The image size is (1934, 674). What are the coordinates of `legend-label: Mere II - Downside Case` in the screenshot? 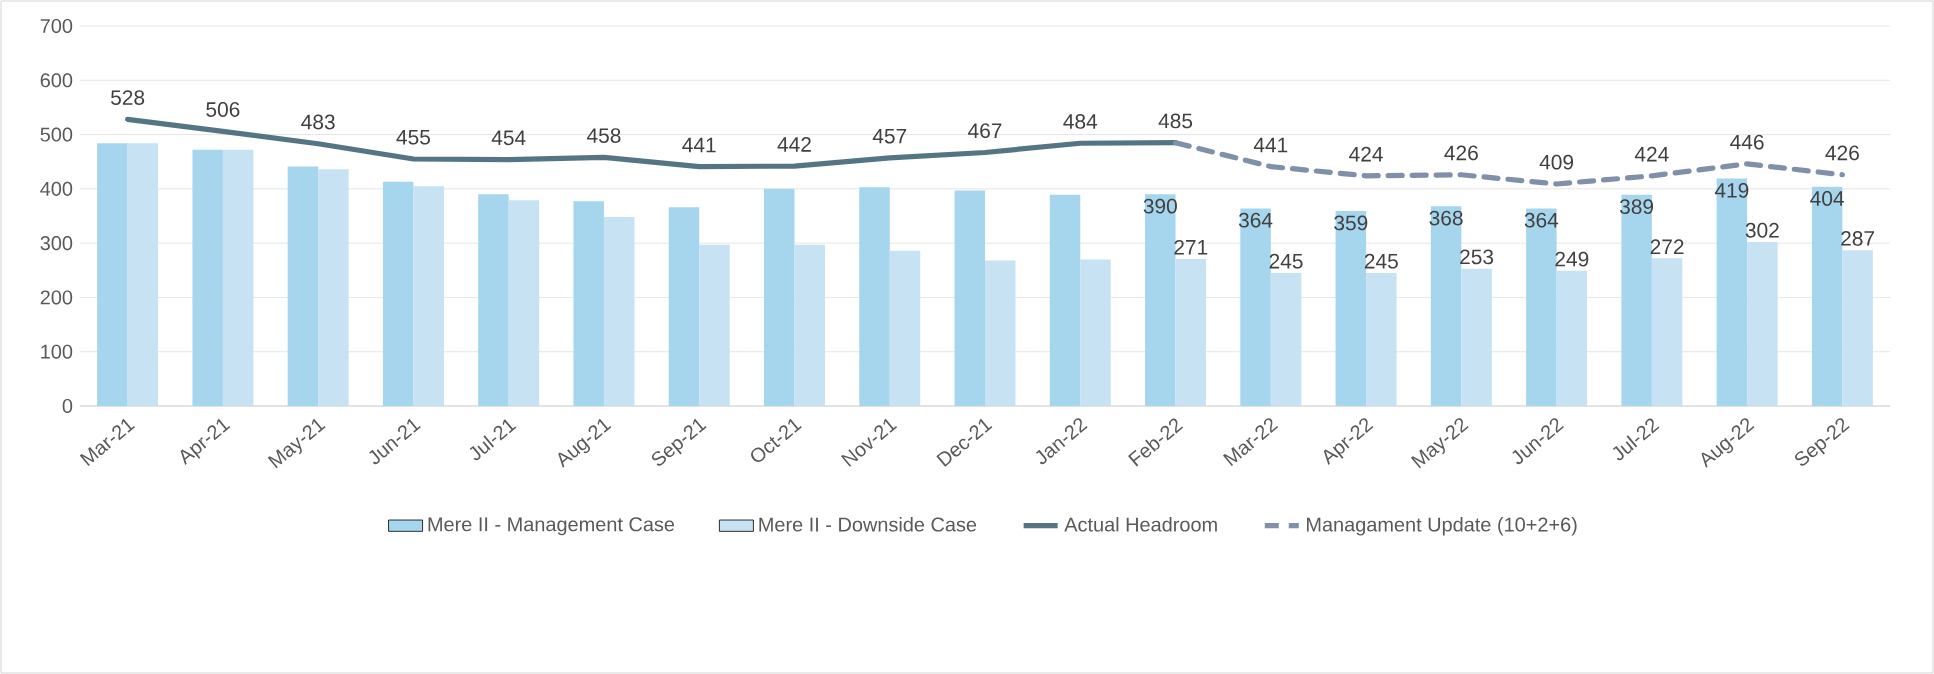 It's located at (868, 524).